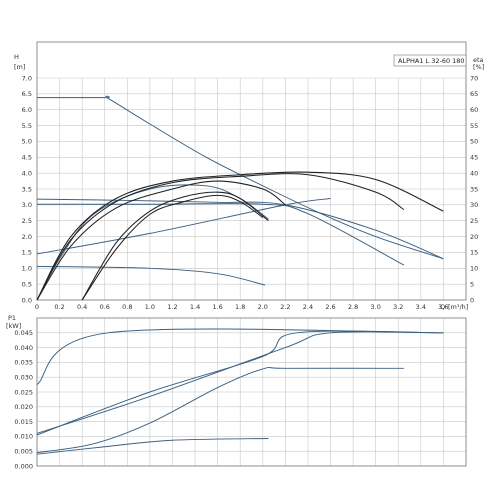  Describe the element at coordinates (474, 142) in the screenshot. I see `efficiency-y-tick-label: 50` at that location.